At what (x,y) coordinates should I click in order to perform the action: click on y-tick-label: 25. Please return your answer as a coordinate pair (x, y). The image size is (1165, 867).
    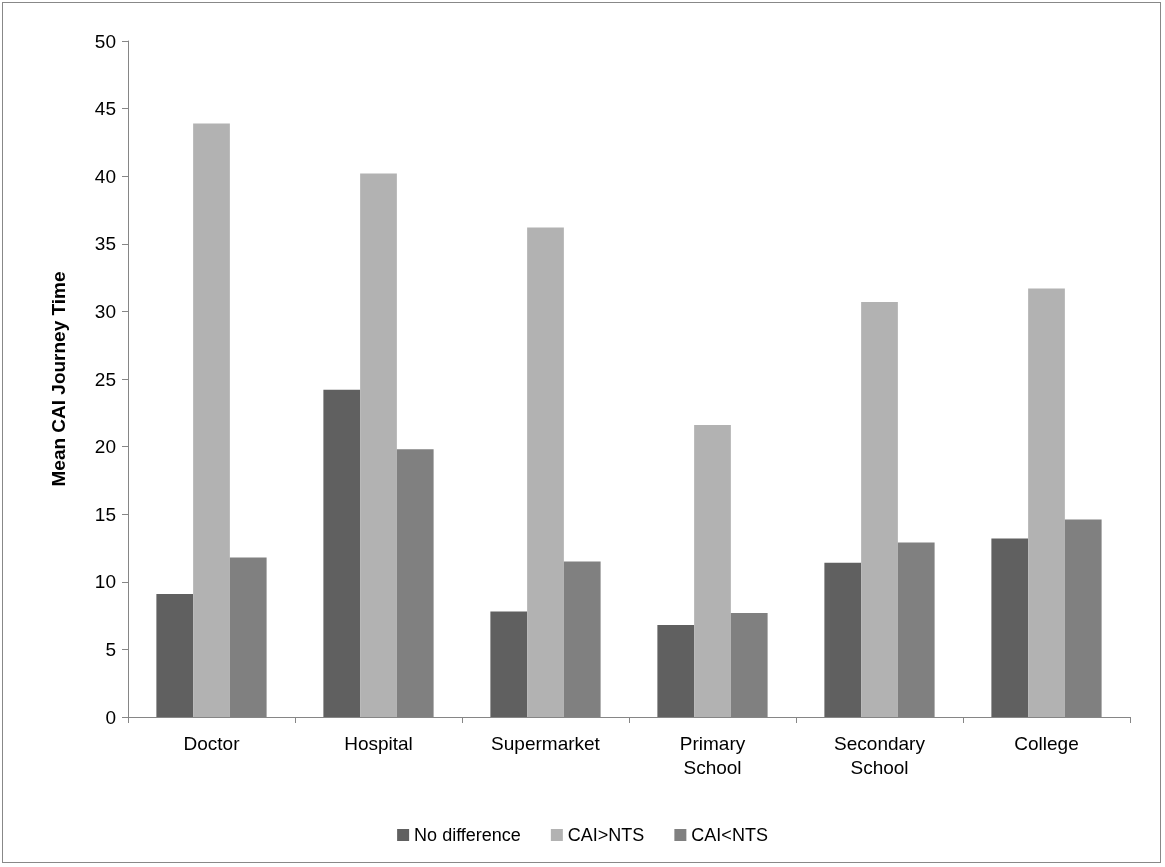
    Looking at the image, I should click on (105, 379).